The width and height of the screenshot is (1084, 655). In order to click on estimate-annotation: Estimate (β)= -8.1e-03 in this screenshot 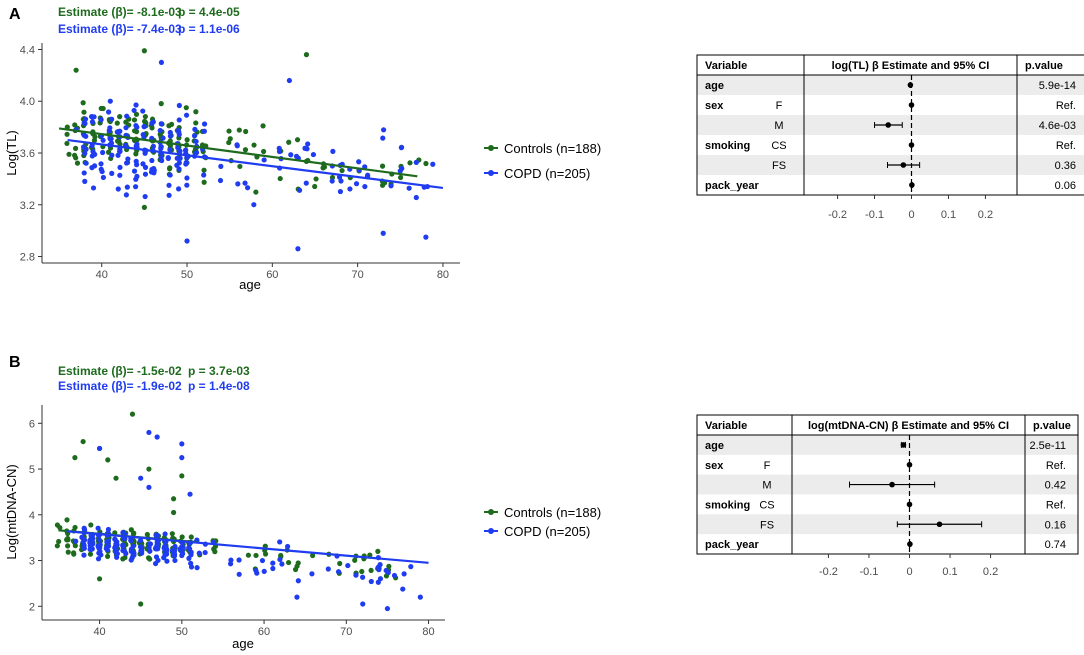, I will do `click(120, 12)`.